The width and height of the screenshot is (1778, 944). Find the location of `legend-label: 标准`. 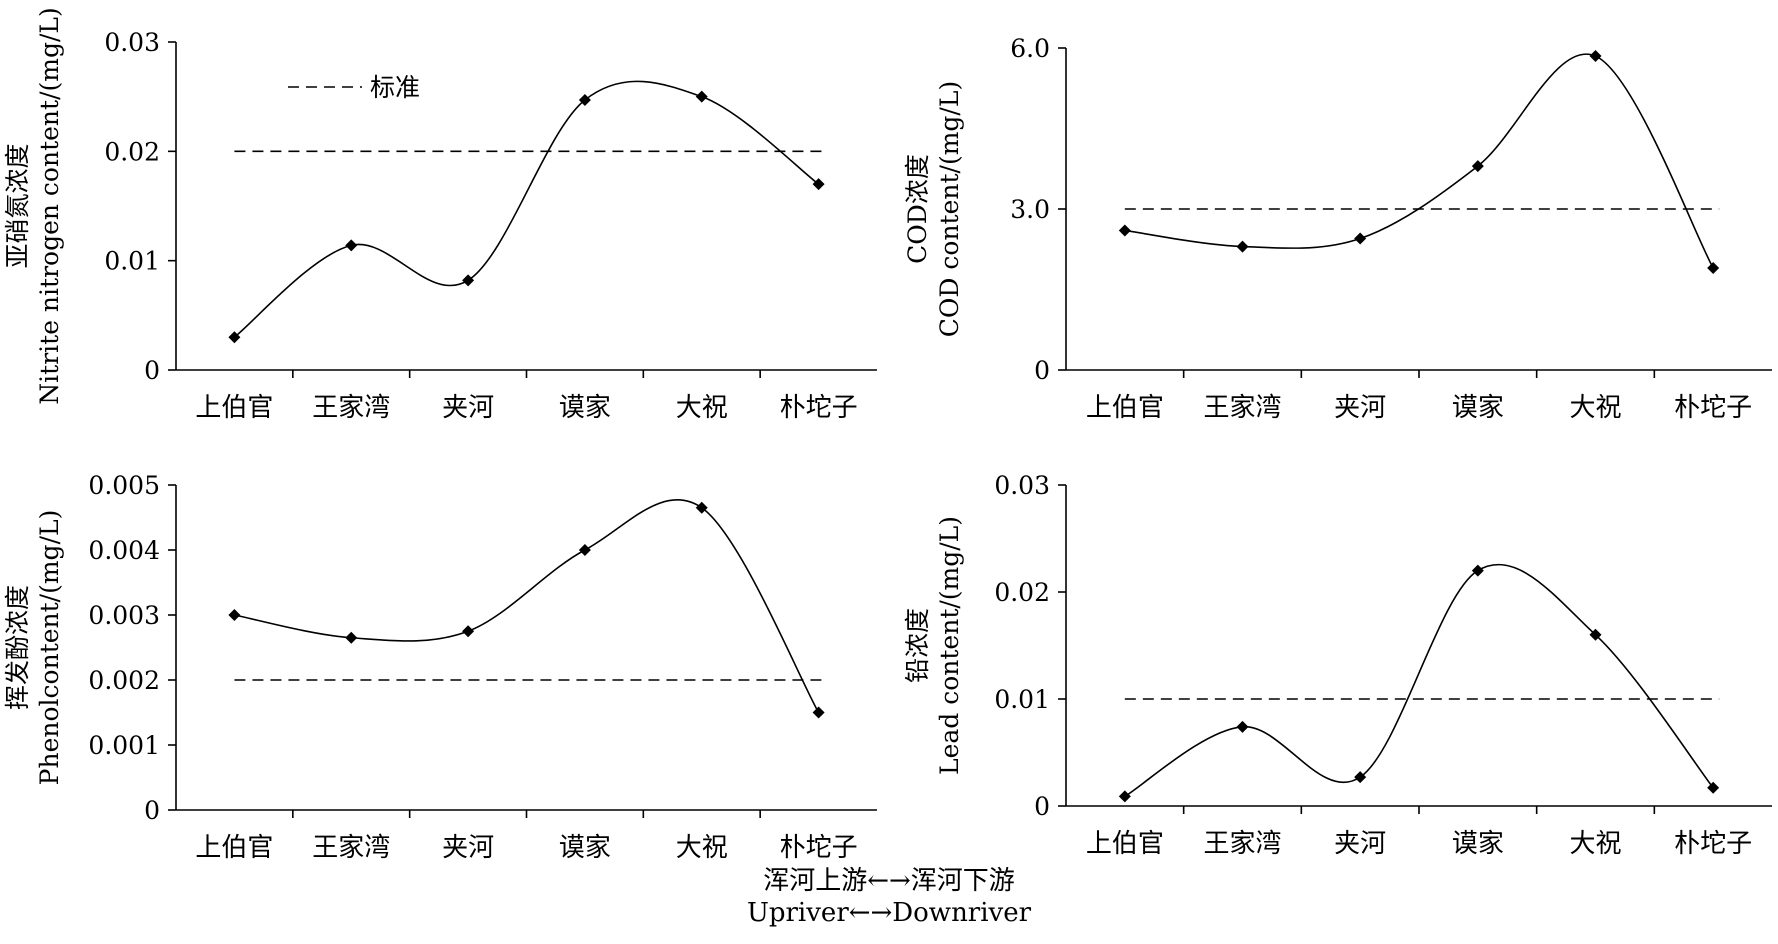

legend-label: 标准 is located at coordinates (395, 87).